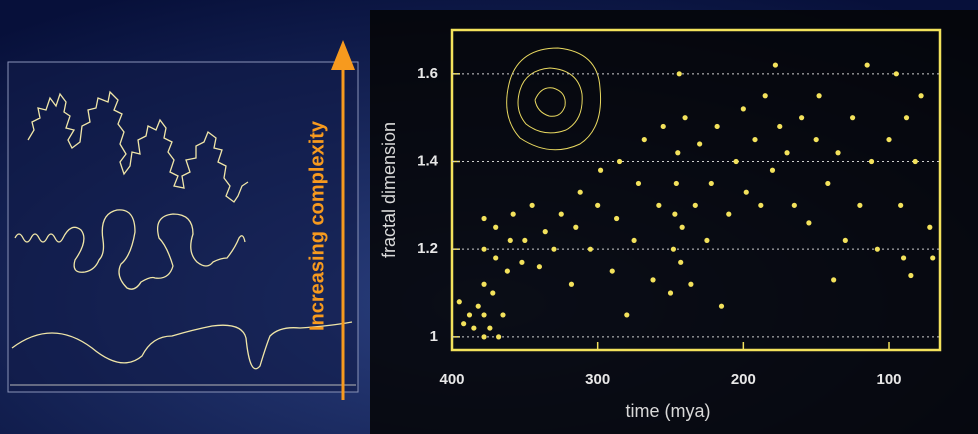  What do you see at coordinates (343, 55) in the screenshot?
I see `arrow-head` at bounding box center [343, 55].